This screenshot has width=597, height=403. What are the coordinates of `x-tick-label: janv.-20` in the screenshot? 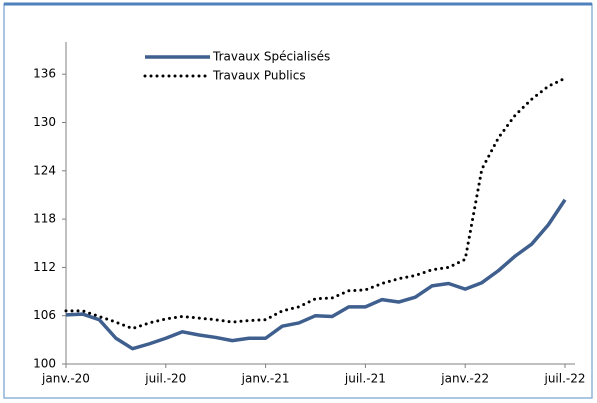 It's located at (65, 379).